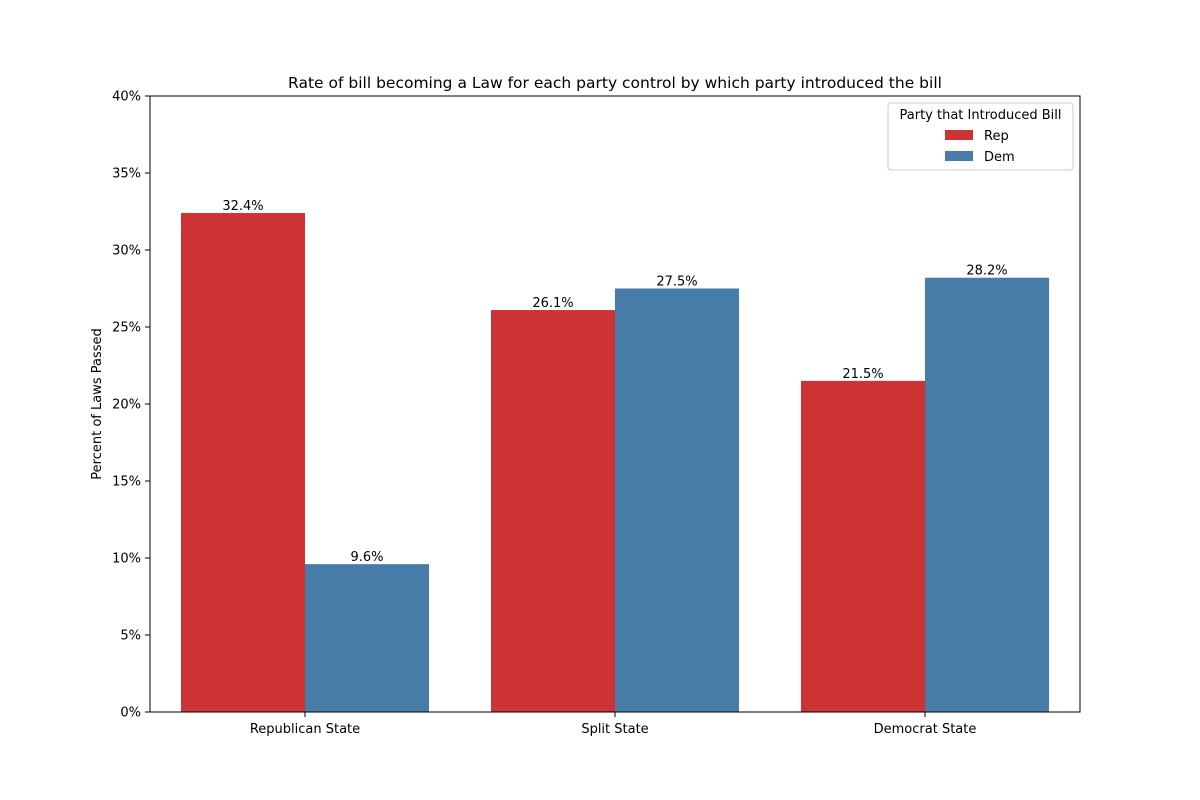  I want to click on y-tick-label: 0%, so click(130, 713).